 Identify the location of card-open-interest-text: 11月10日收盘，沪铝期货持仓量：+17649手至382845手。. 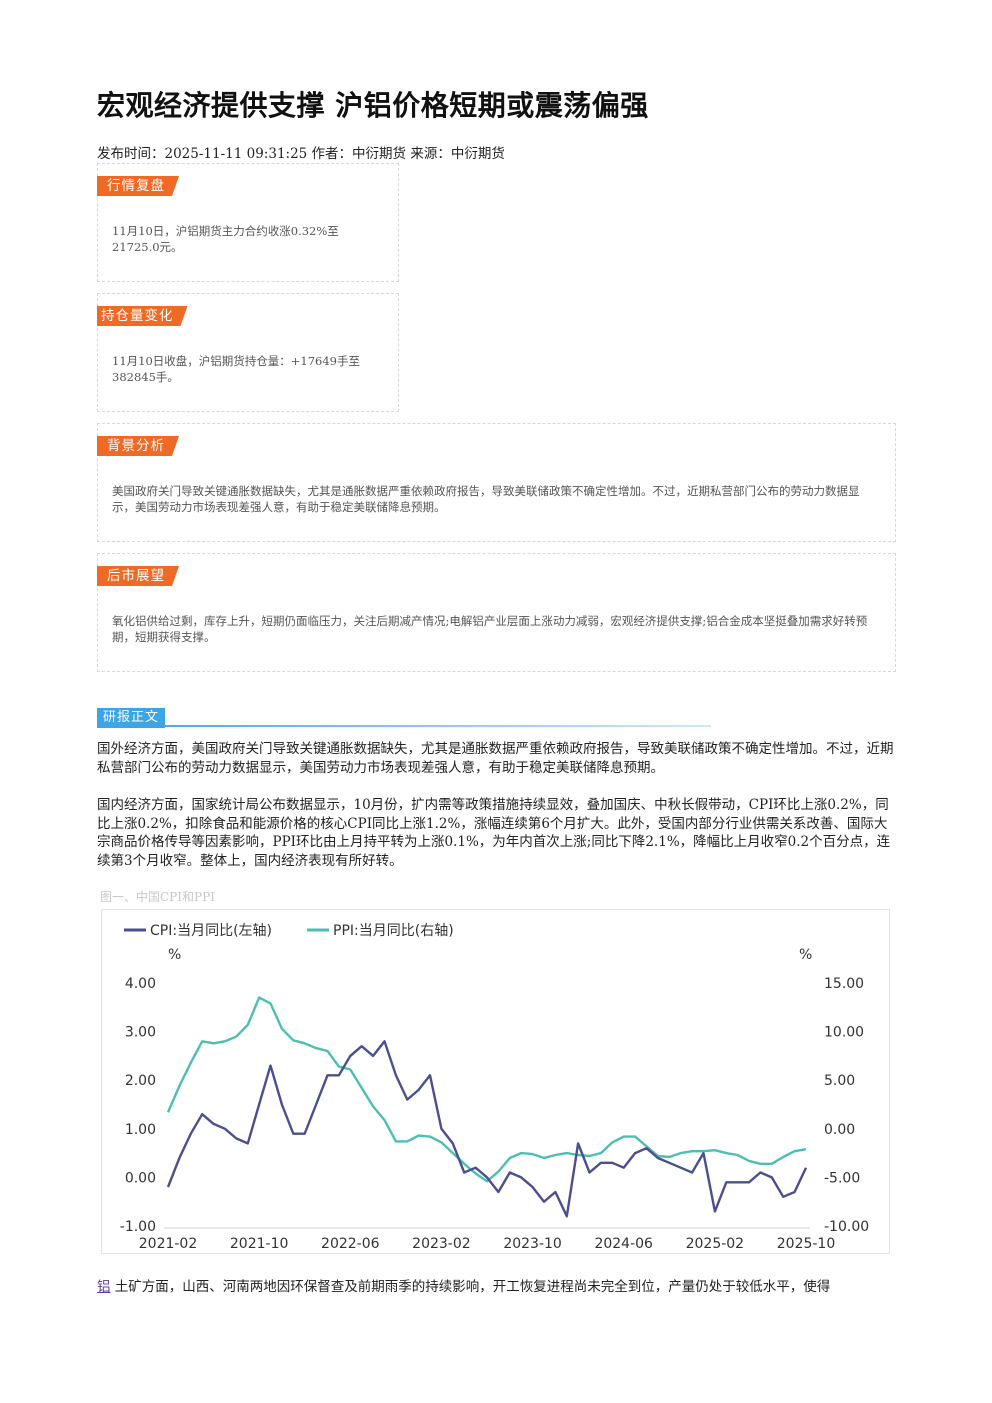
(236, 369).